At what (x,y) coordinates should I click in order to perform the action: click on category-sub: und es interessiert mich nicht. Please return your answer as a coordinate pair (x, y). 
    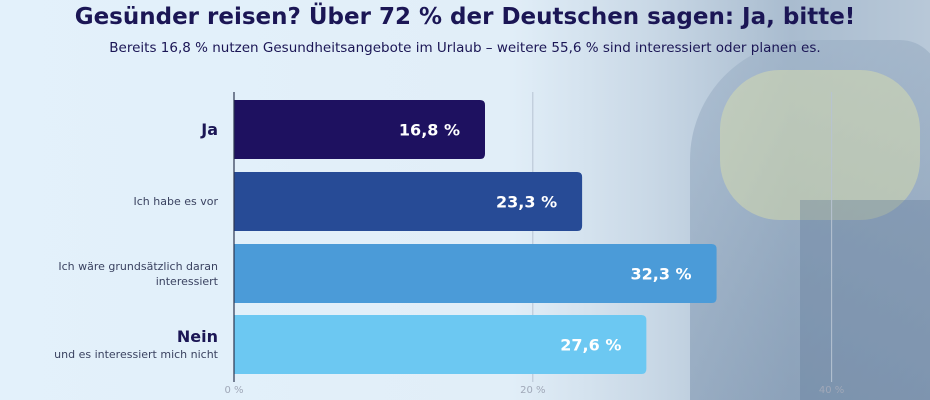
    Looking at the image, I should click on (136, 354).